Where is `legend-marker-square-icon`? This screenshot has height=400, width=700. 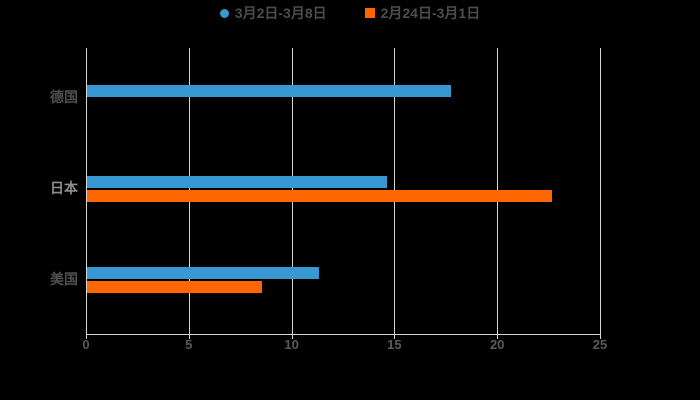
legend-marker-square-icon is located at coordinates (369, 13).